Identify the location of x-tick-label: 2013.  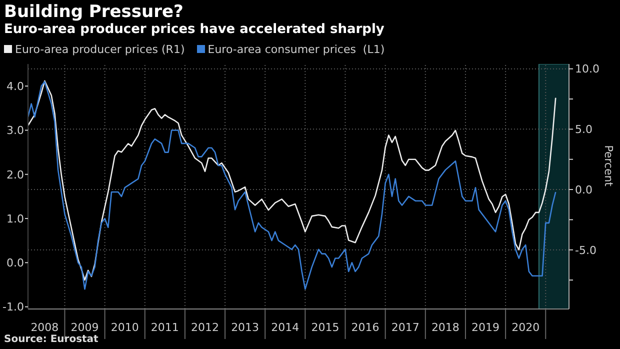
(245, 327).